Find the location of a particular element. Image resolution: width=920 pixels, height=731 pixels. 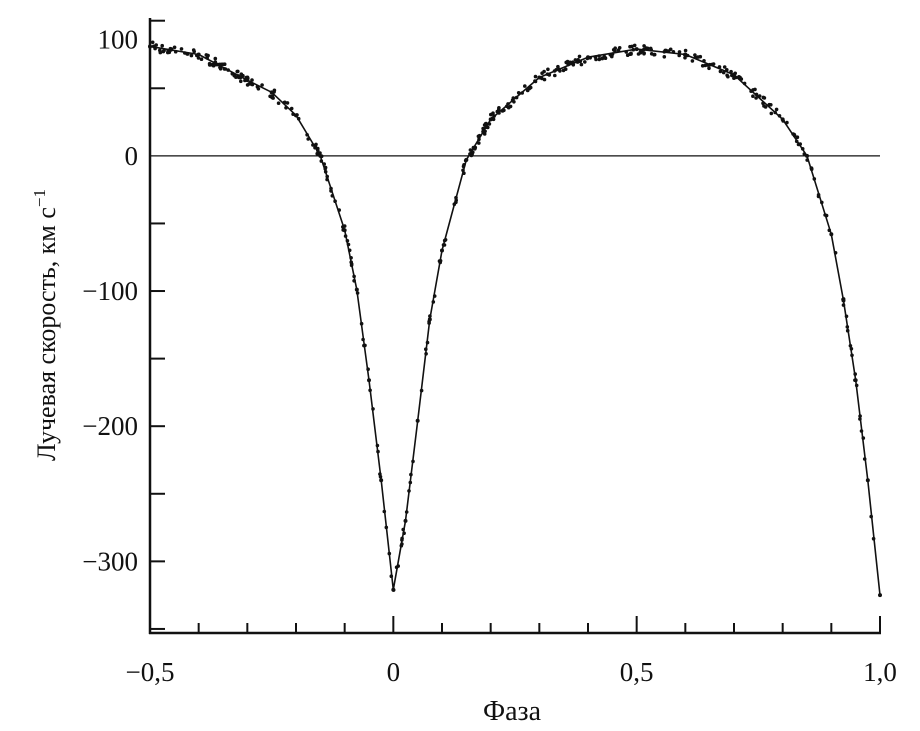

x-tick-label: 0 is located at coordinates (394, 672).